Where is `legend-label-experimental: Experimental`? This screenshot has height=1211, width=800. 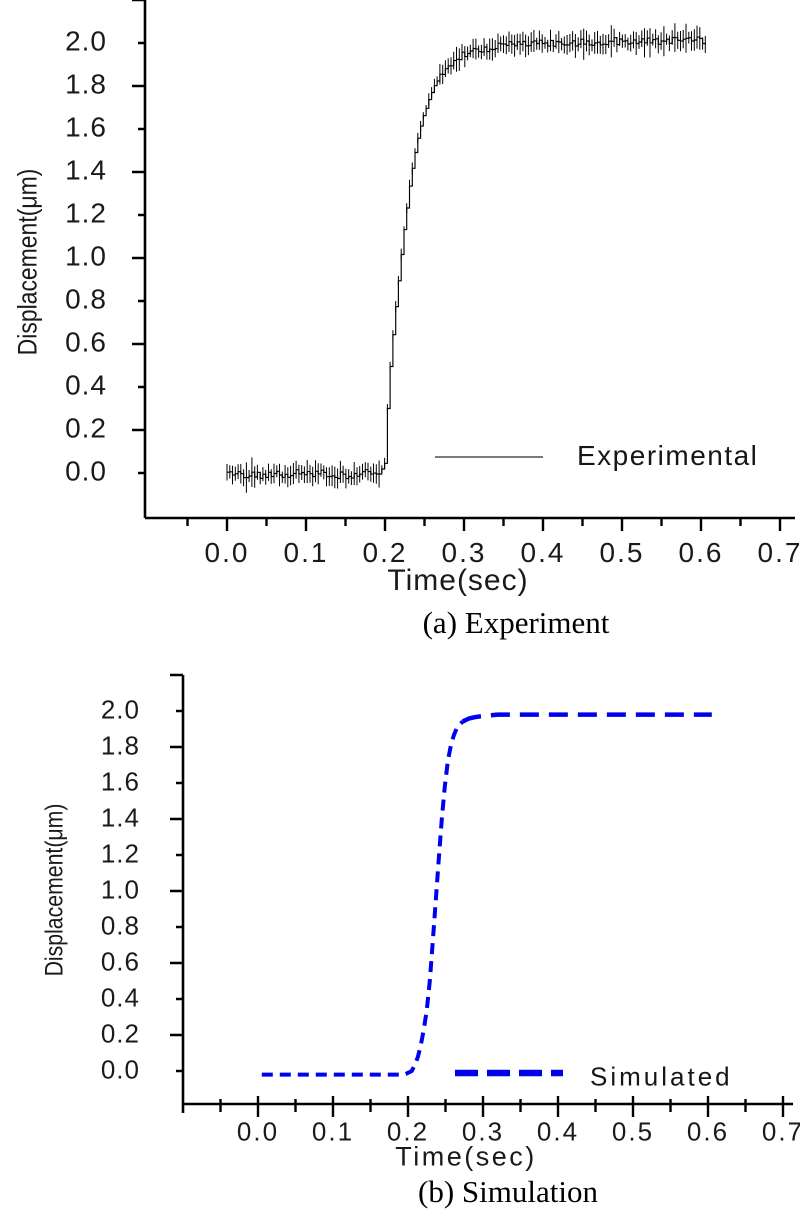 legend-label-experimental: Experimental is located at coordinates (668, 455).